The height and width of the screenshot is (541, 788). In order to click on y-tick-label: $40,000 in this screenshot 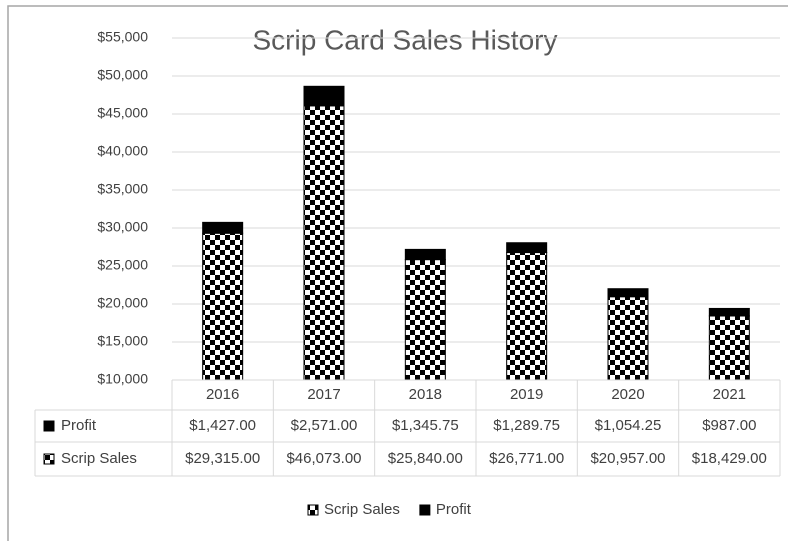, I will do `click(122, 151)`.